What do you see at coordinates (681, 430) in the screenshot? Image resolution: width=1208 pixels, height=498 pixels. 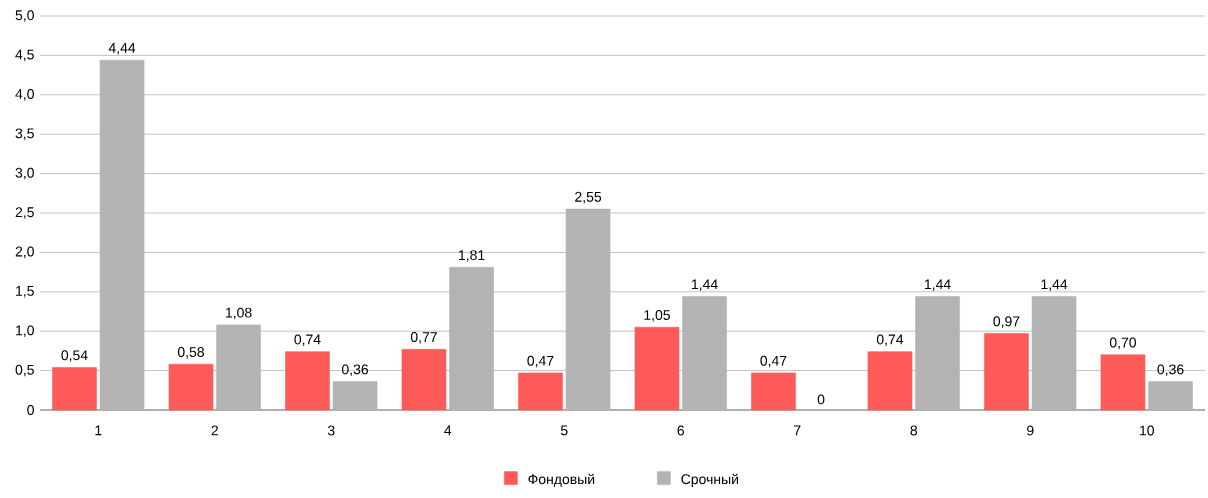 I see `x-tick-label: 6` at bounding box center [681, 430].